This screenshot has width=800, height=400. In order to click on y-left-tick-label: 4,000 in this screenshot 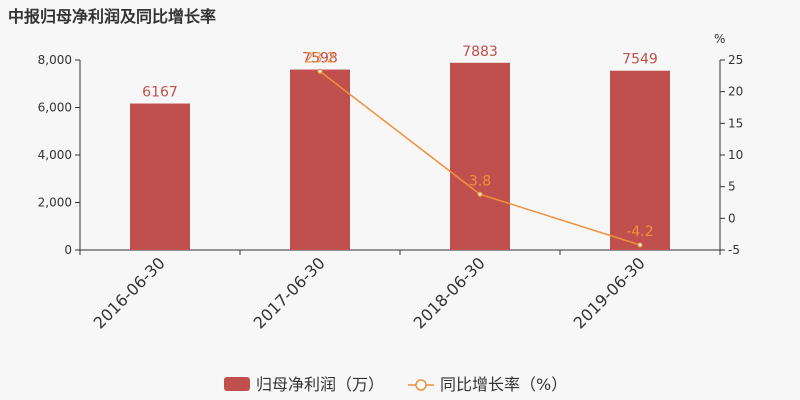, I will do `click(55, 155)`.